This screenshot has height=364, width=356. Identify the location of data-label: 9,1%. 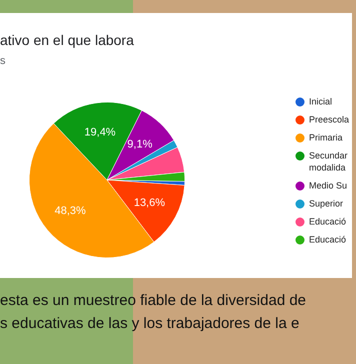
(140, 144).